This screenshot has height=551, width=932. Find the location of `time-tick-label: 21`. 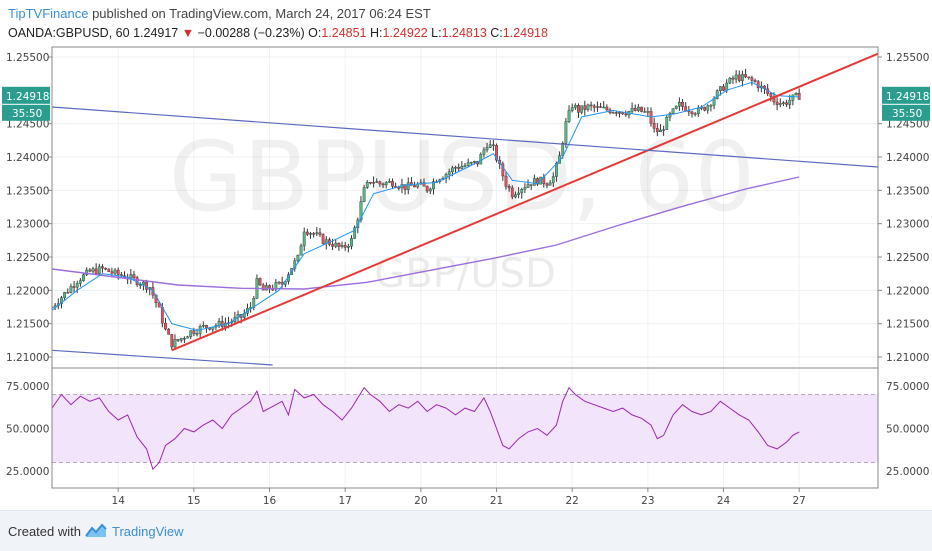

time-tick-label: 21 is located at coordinates (496, 501).